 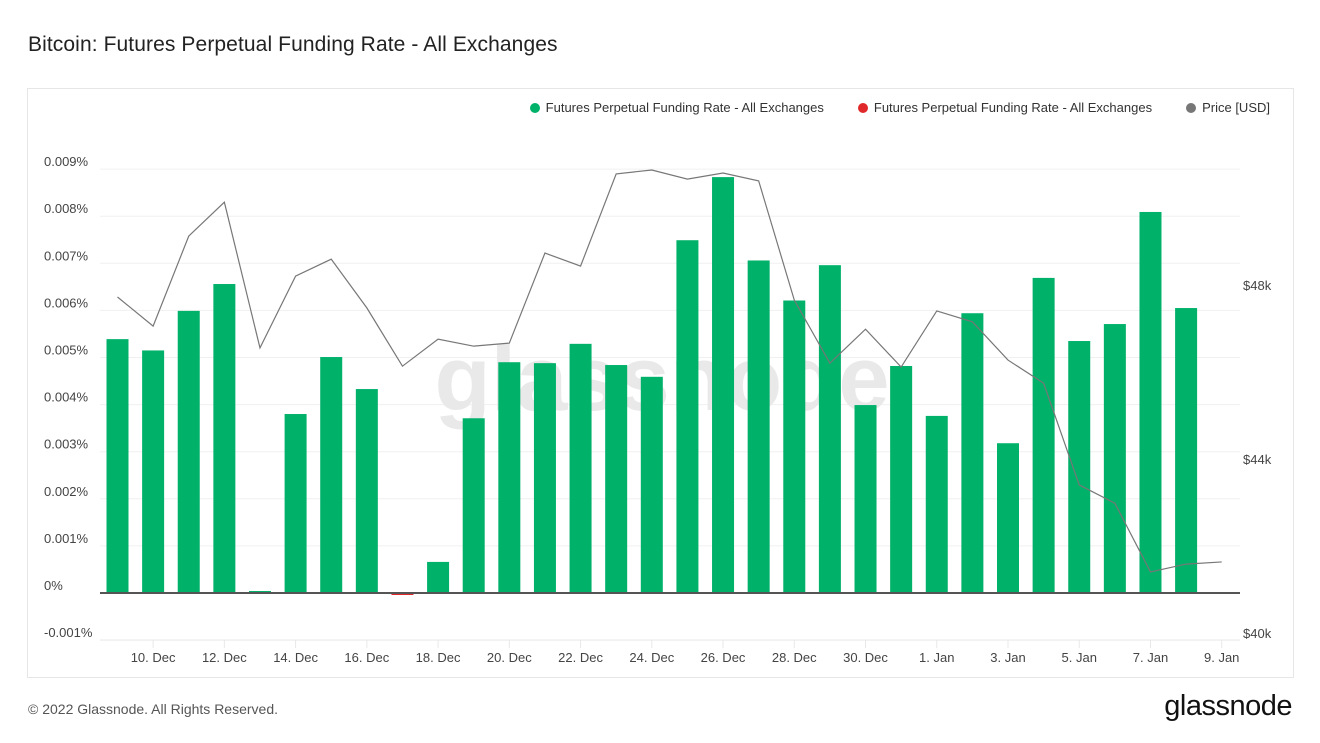 What do you see at coordinates (1079, 657) in the screenshot?
I see `x-tick-label: 5. Jan` at bounding box center [1079, 657].